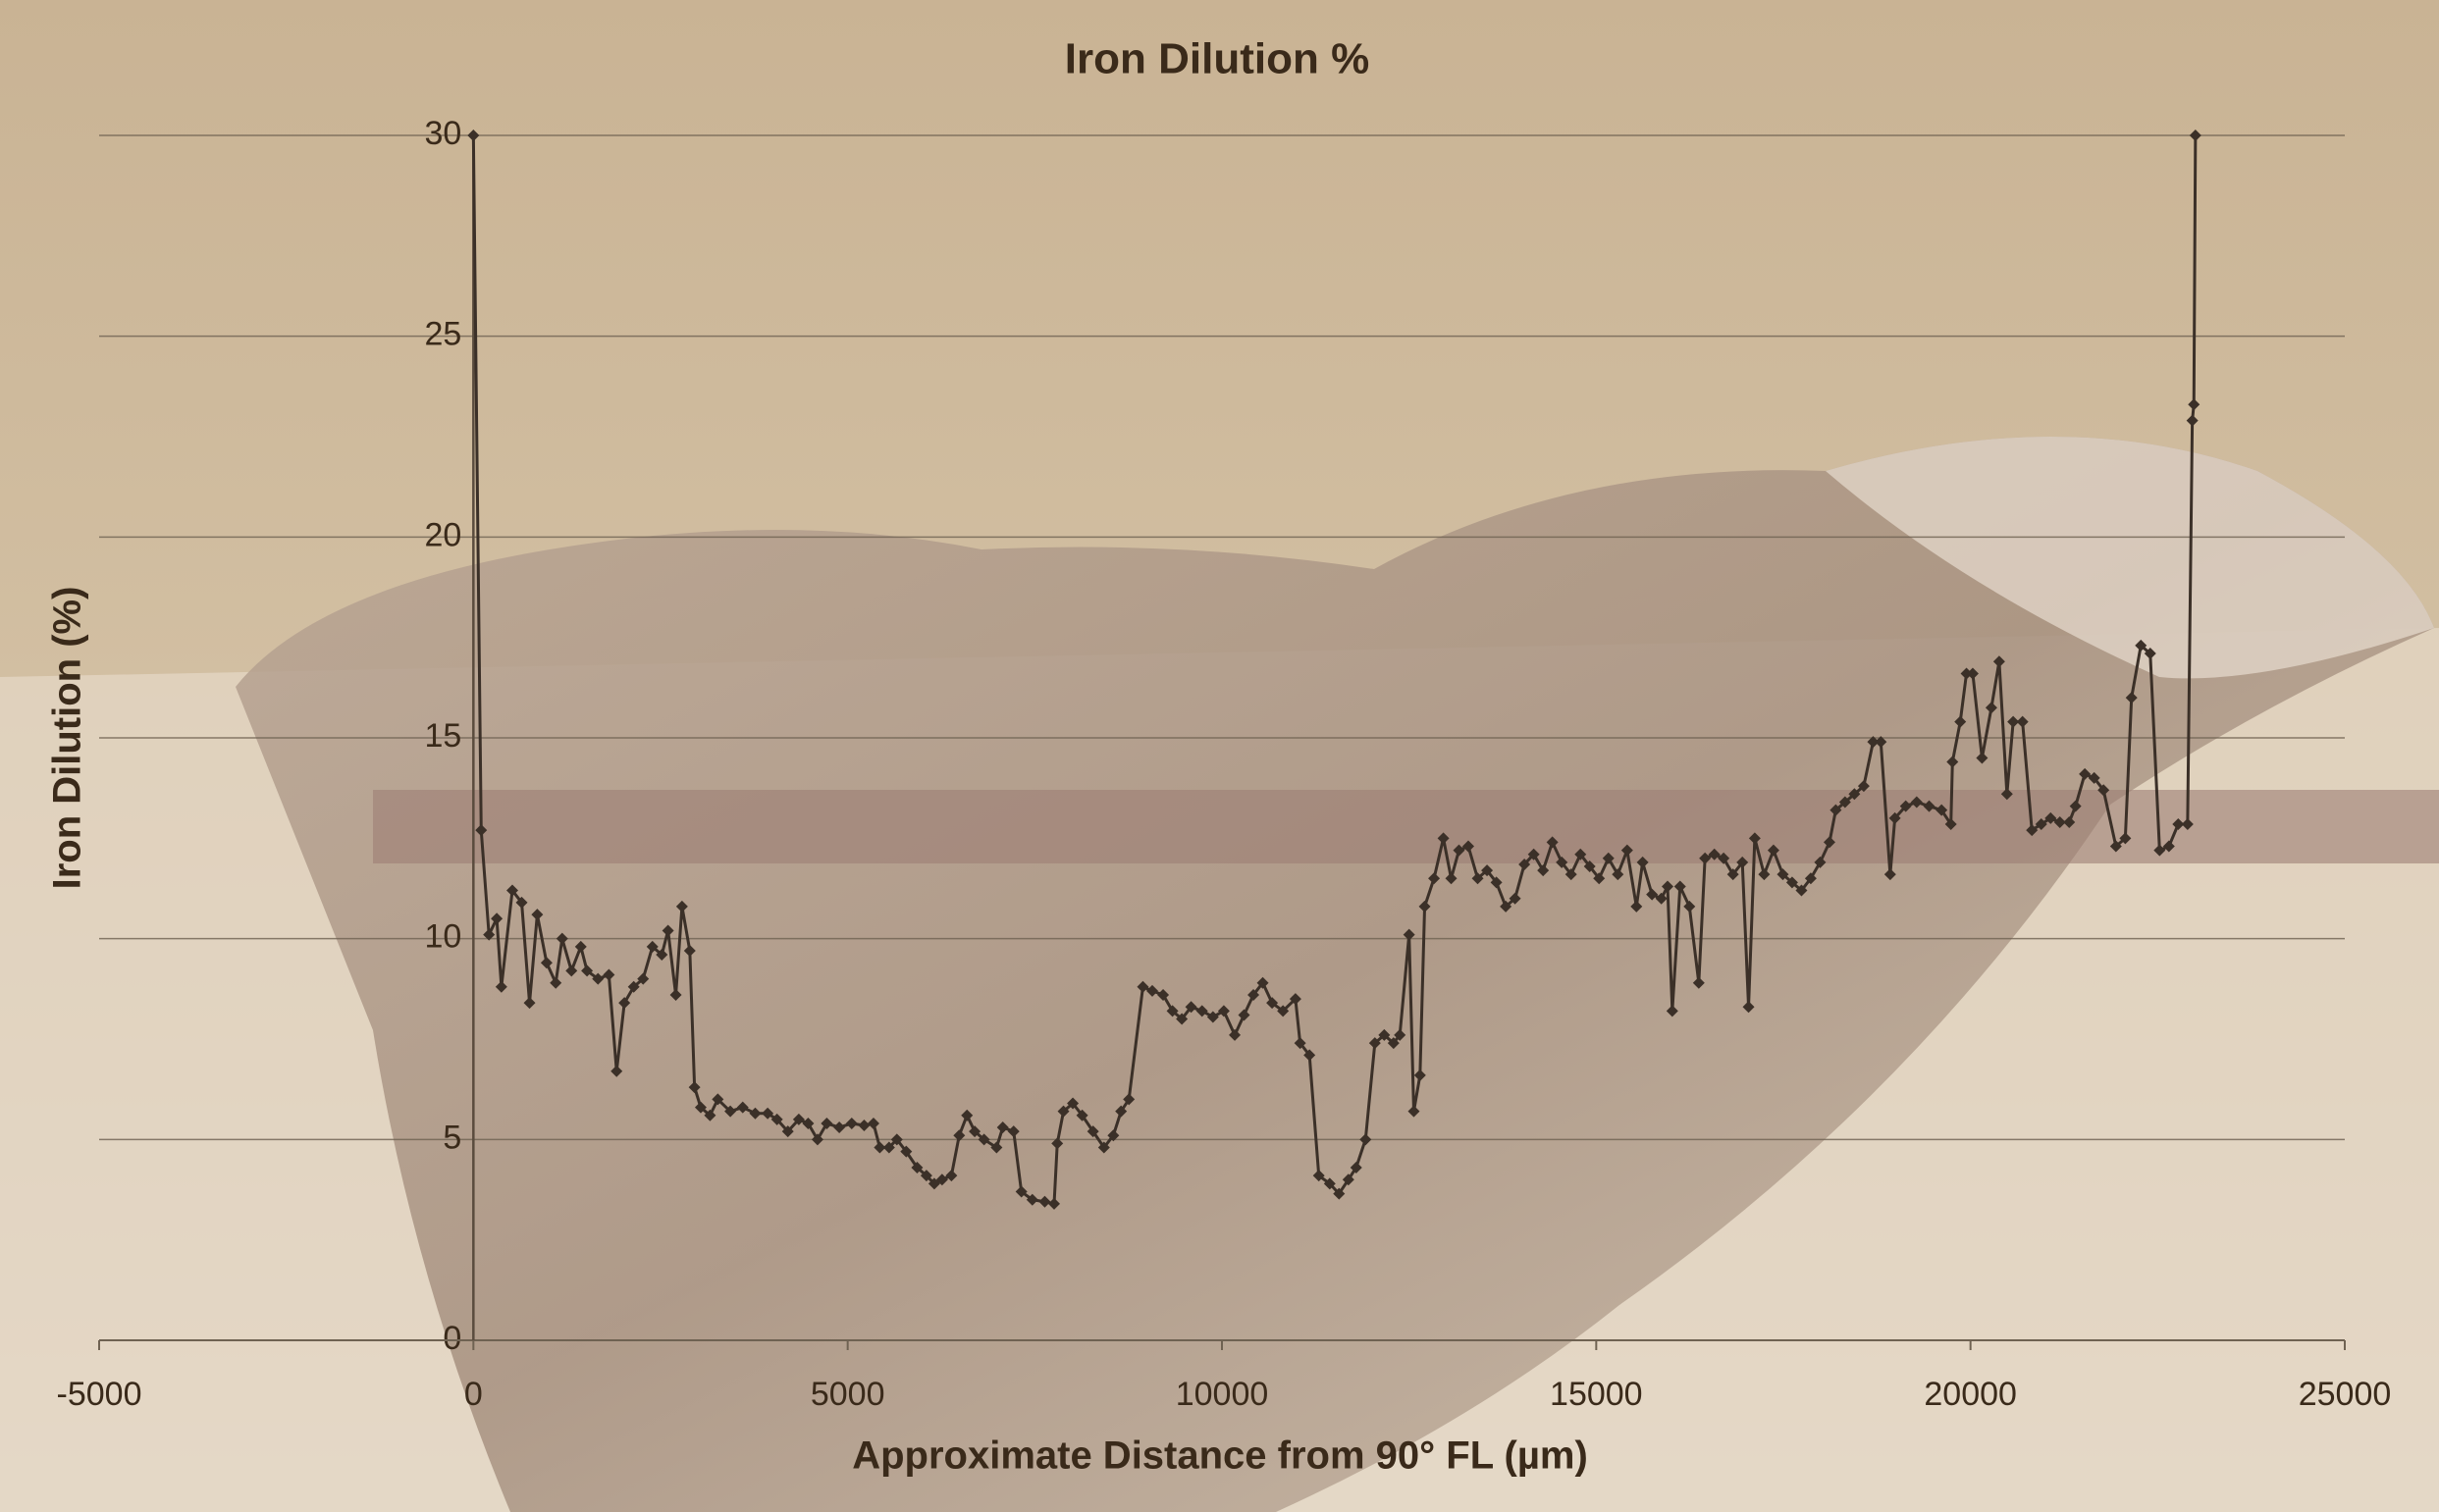  I want to click on x-tick-label: 10000, so click(1222, 1394).